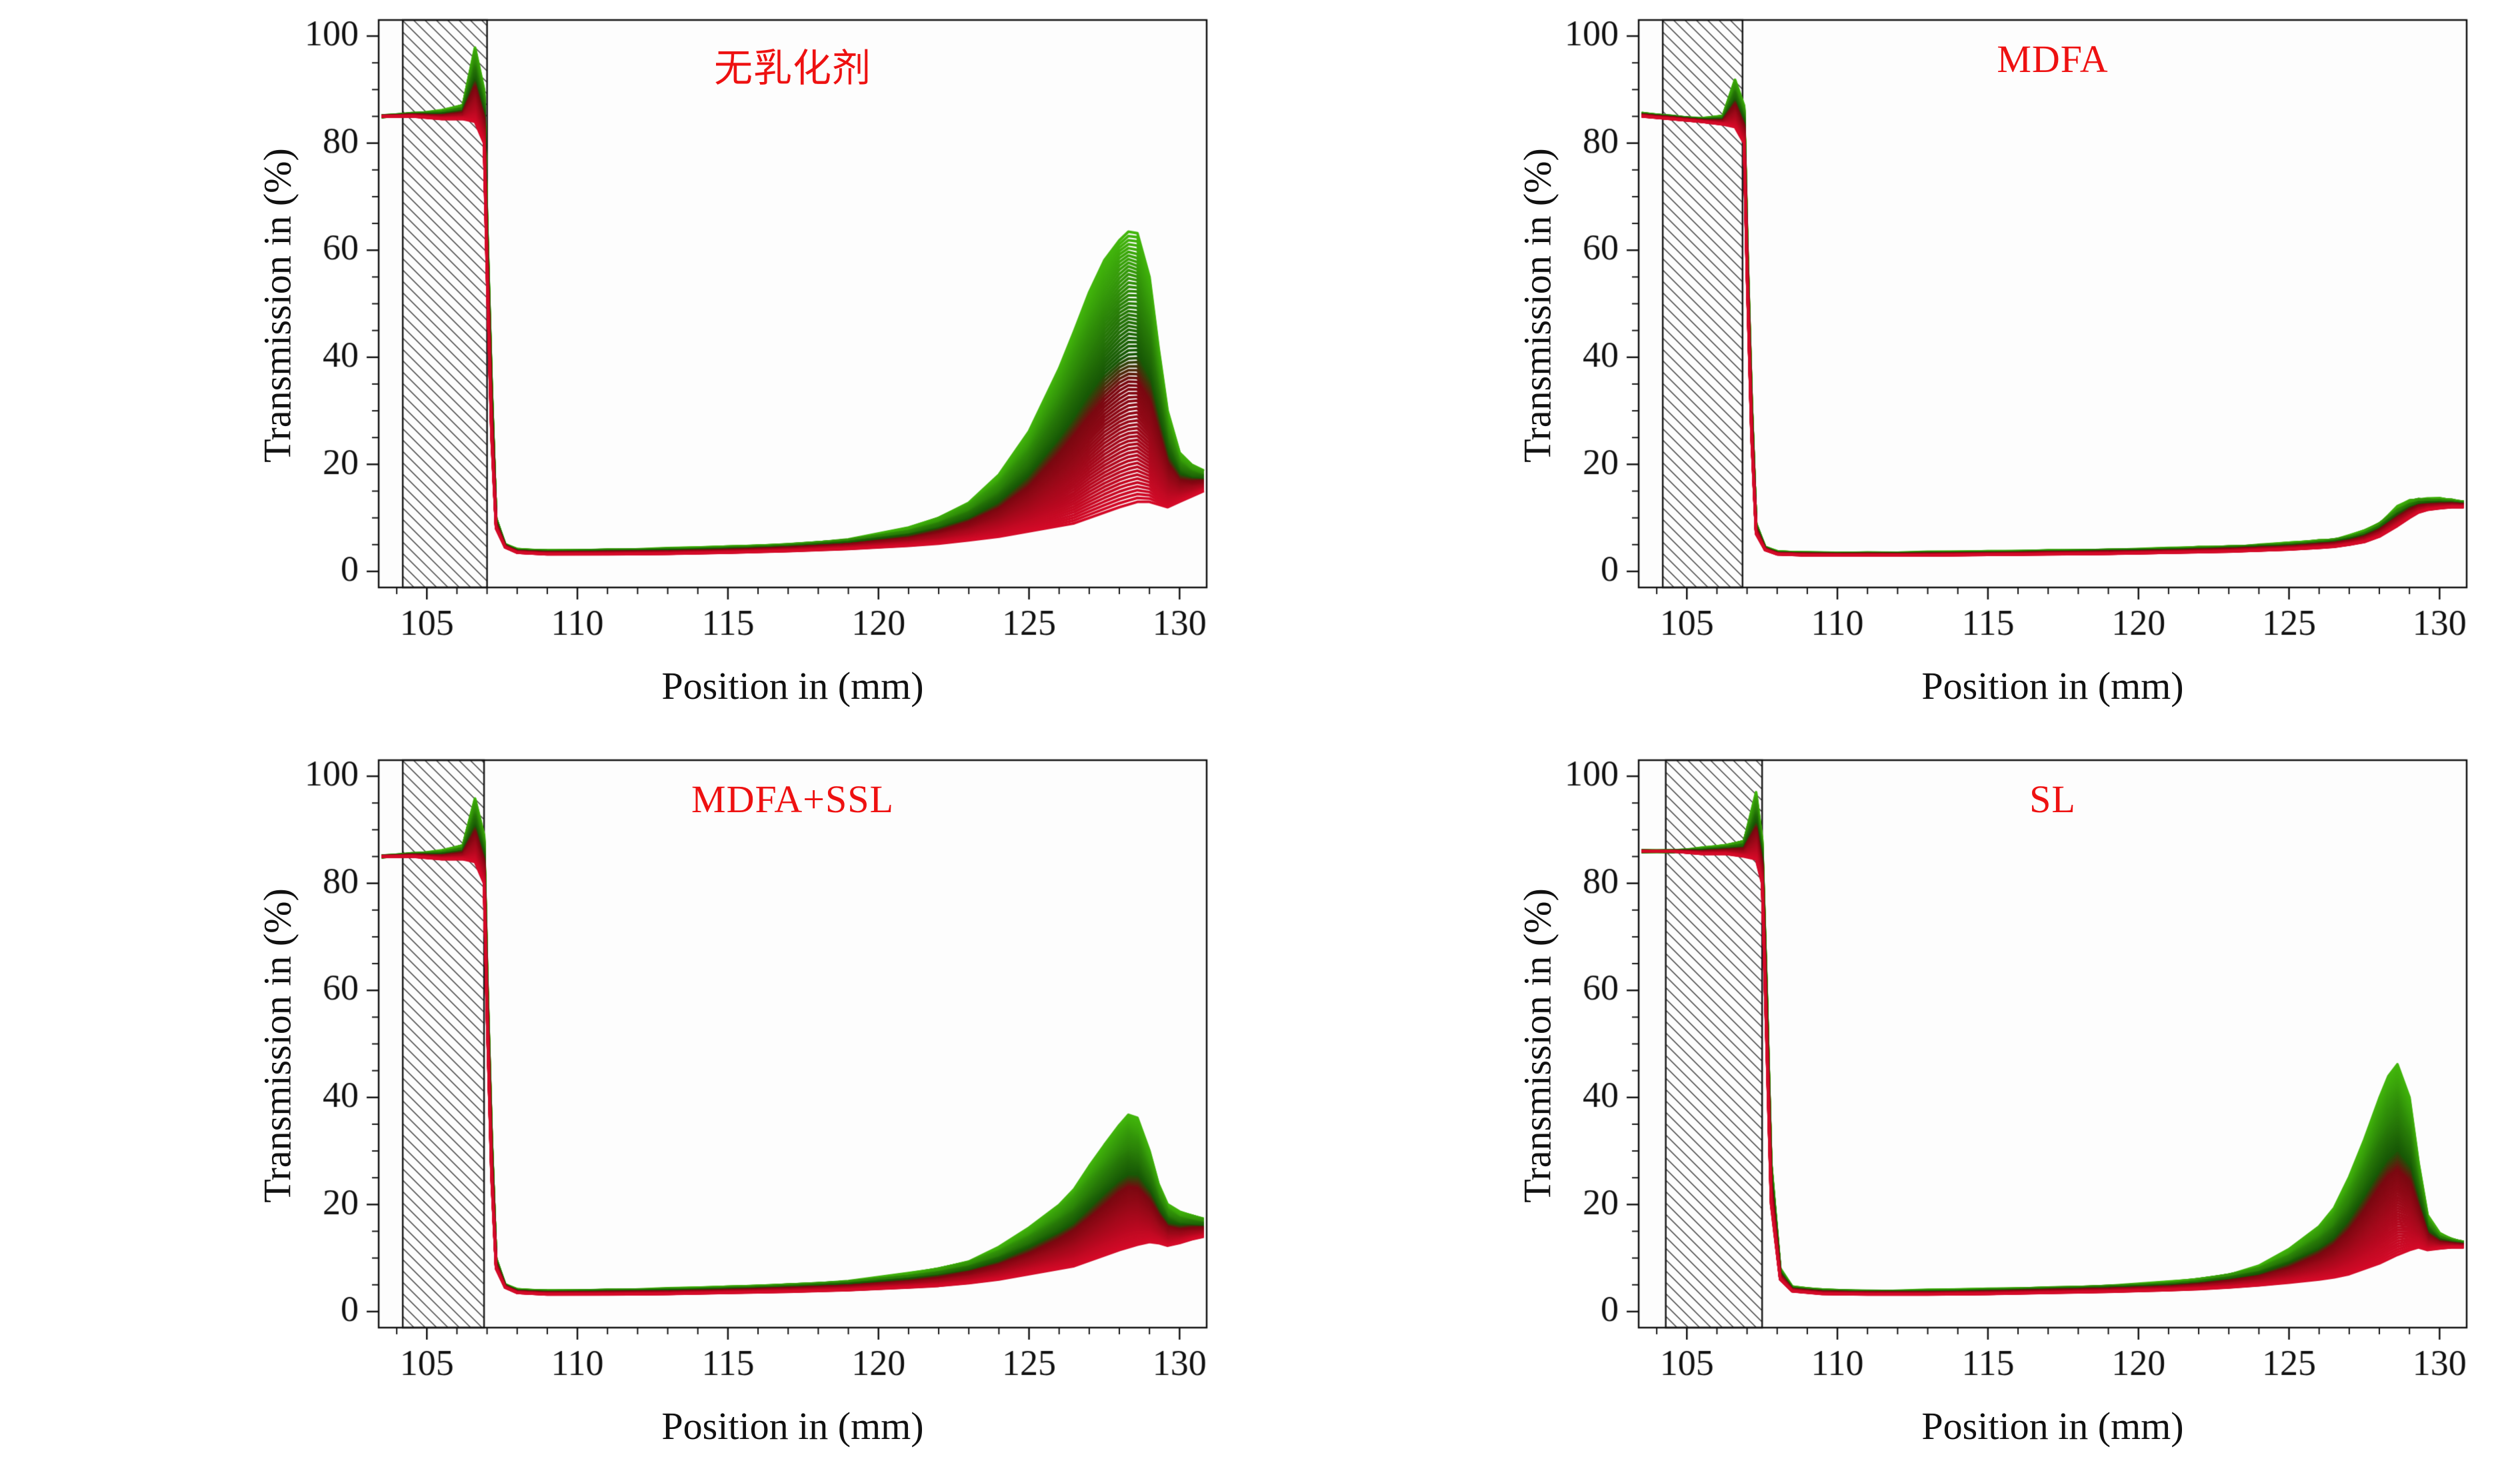  I want to click on panel-title: MDFA+SSL, so click(792, 800).